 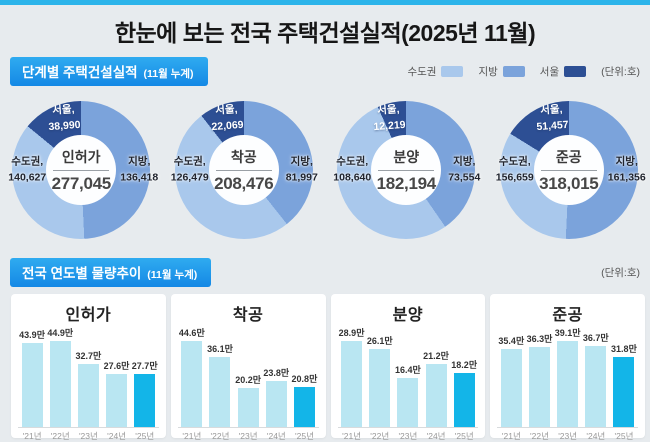 What do you see at coordinates (276, 404) in the screenshot?
I see `bar-2024` at bounding box center [276, 404].